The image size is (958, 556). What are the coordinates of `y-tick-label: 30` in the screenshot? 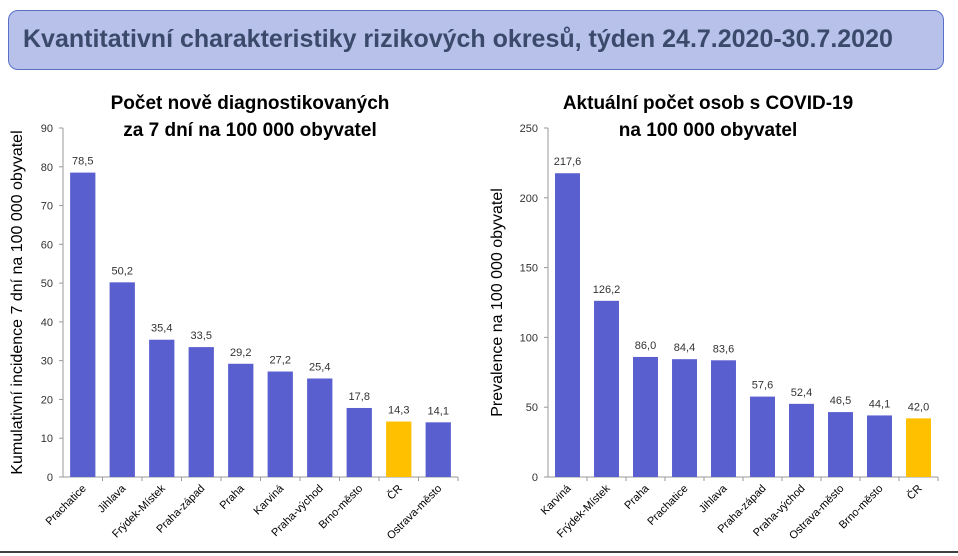 It's located at (47, 362).